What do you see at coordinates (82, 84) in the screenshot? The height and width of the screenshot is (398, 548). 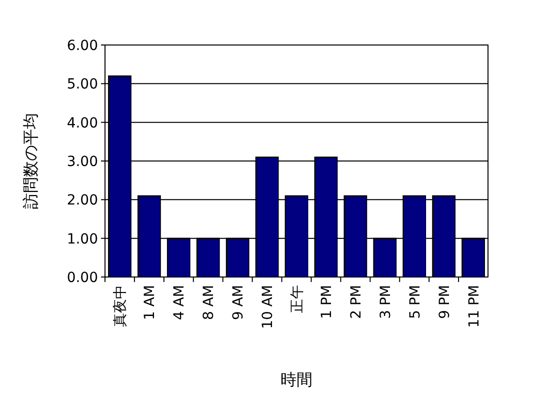 I see `y-tick-label: 5.00` at bounding box center [82, 84].